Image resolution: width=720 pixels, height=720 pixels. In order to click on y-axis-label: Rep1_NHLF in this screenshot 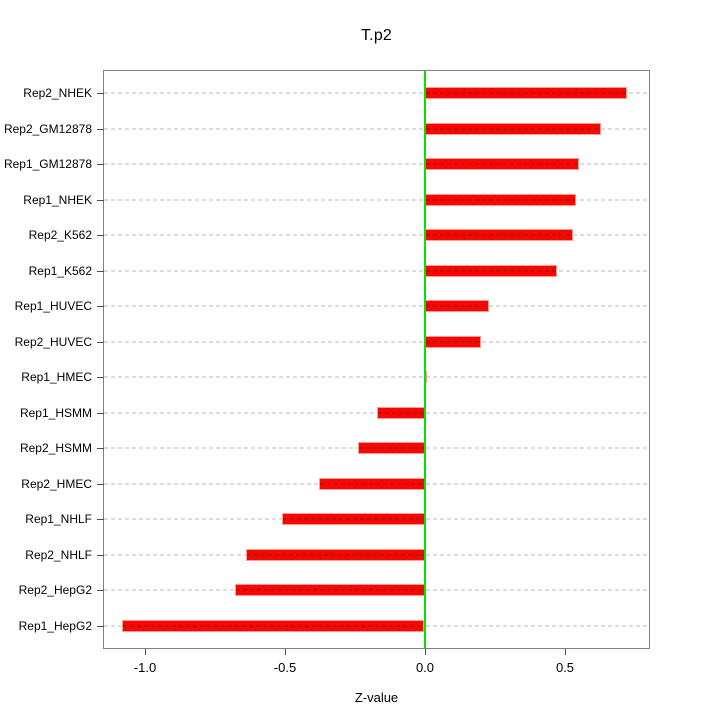, I will do `click(58, 519)`.